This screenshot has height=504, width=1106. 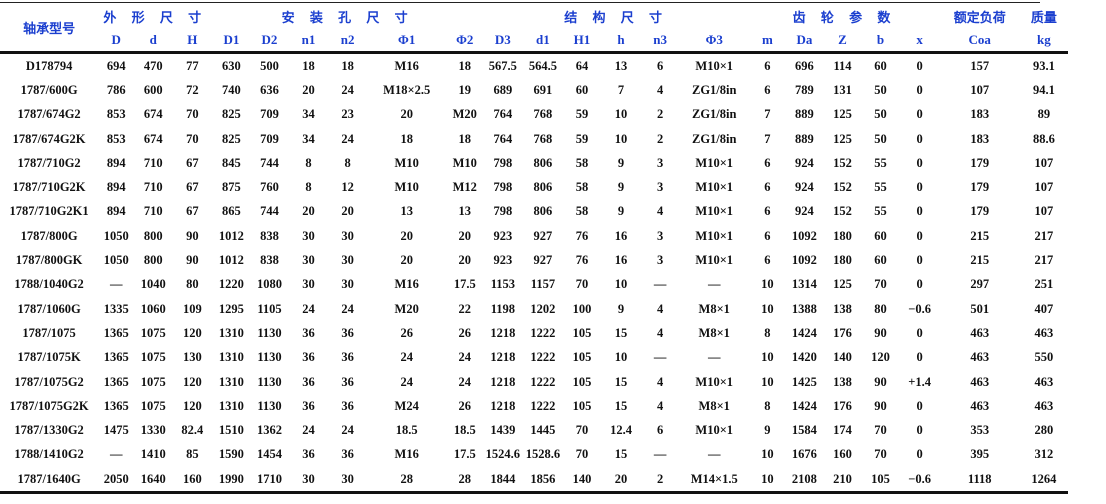 I want to click on value-cell: 183, so click(x=980, y=114).